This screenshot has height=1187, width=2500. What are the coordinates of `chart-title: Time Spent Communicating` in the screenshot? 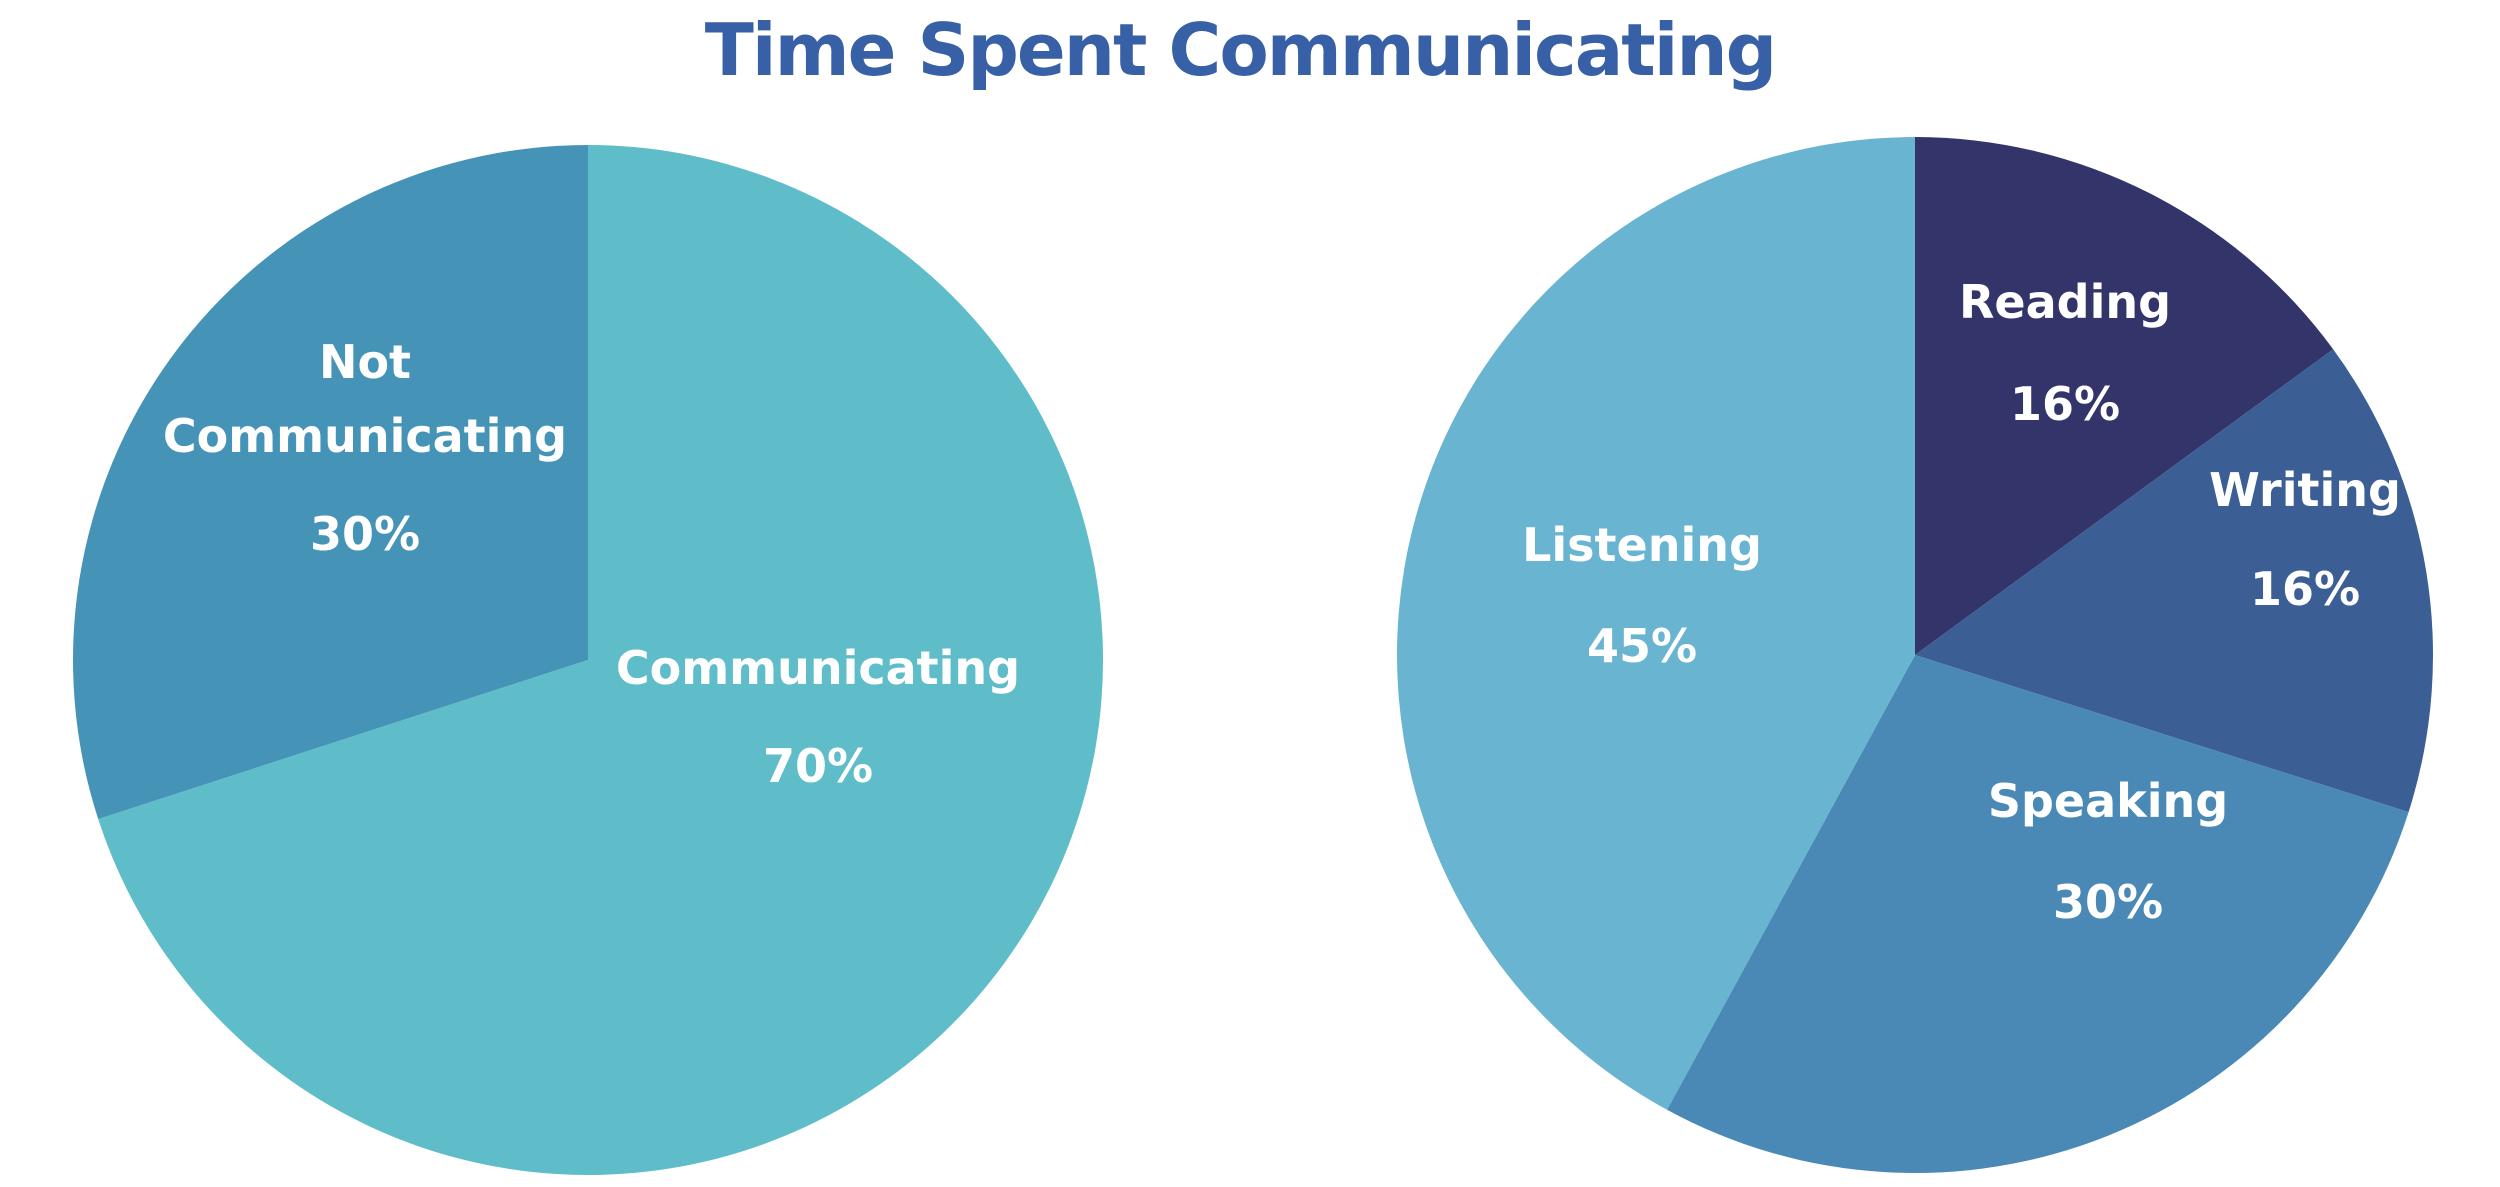 It's located at (1240, 50).